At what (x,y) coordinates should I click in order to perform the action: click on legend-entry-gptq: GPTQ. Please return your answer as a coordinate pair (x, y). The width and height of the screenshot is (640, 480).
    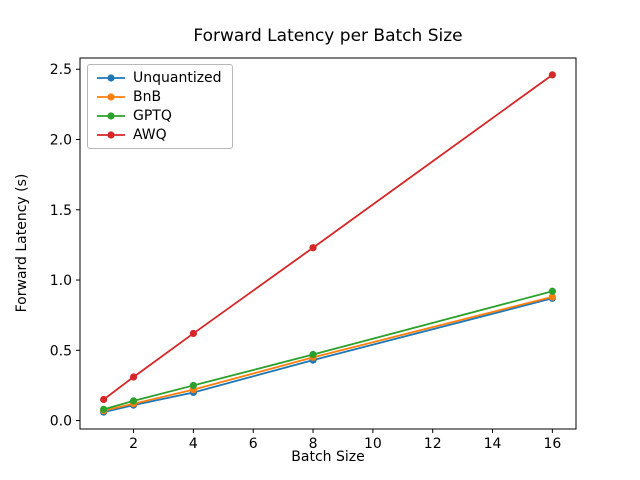
    Looking at the image, I should click on (159, 116).